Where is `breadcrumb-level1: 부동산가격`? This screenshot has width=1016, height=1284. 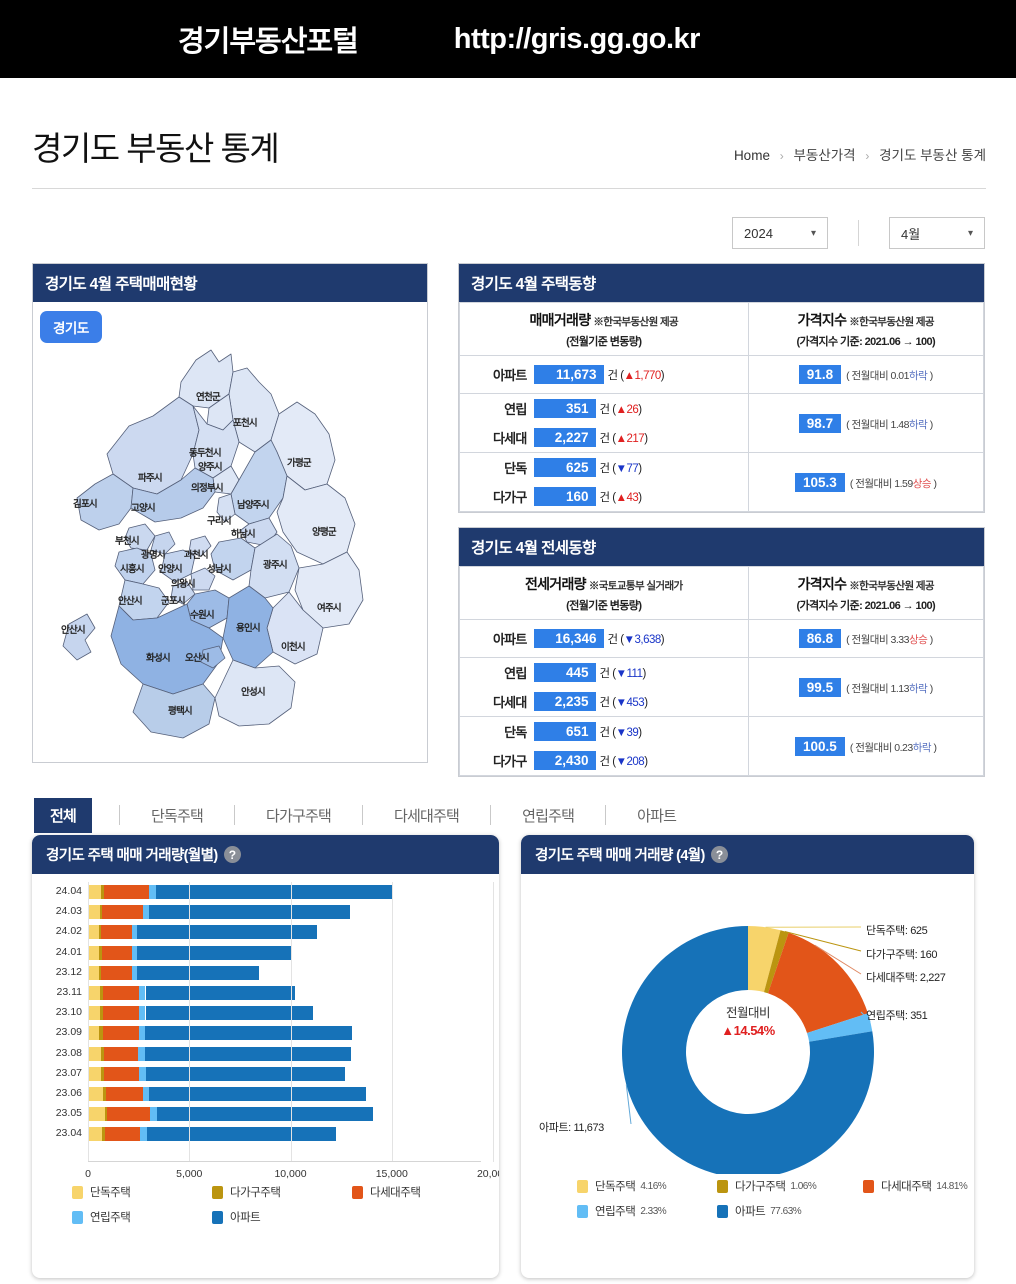
breadcrumb-level1: 부동산가격 is located at coordinates (824, 155).